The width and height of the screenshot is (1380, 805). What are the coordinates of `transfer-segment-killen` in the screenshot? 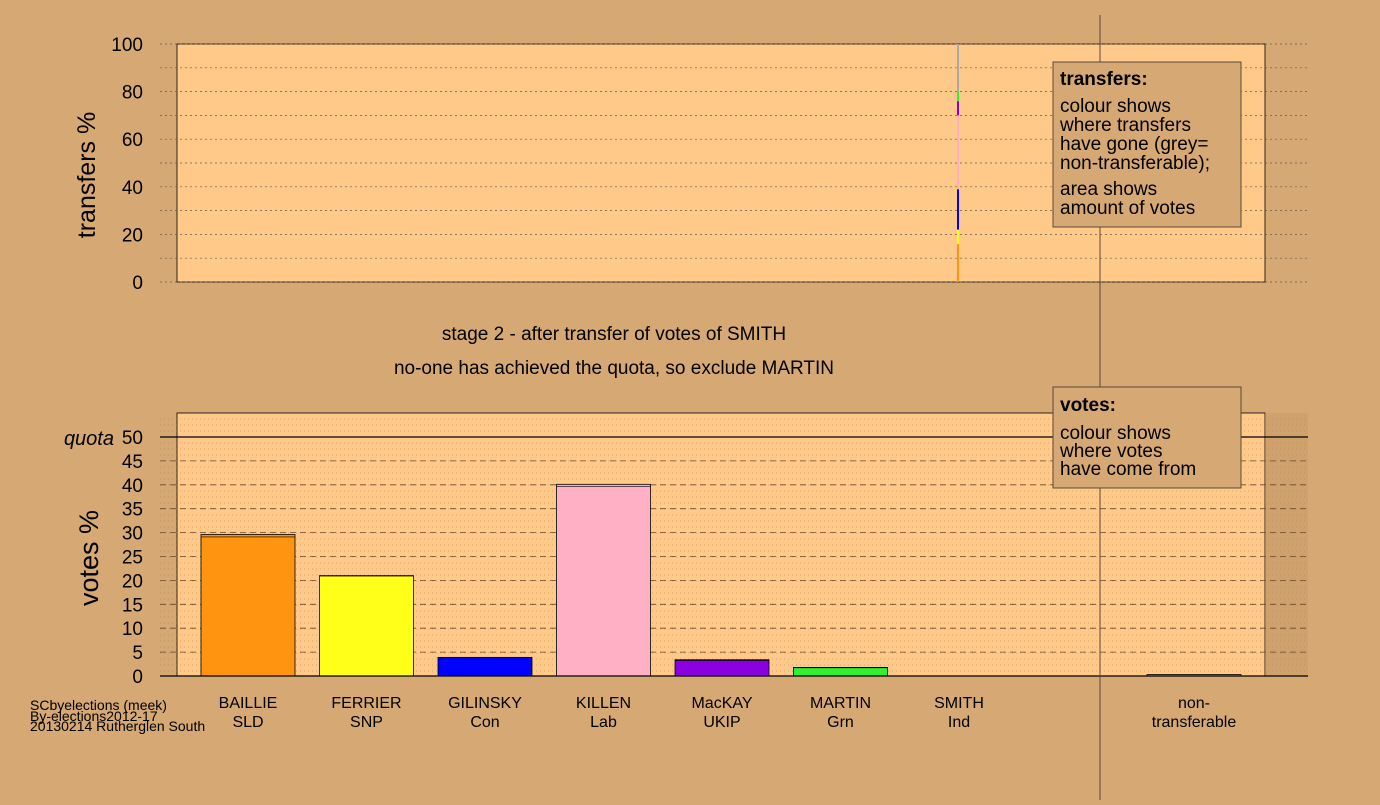 It's located at (958, 152).